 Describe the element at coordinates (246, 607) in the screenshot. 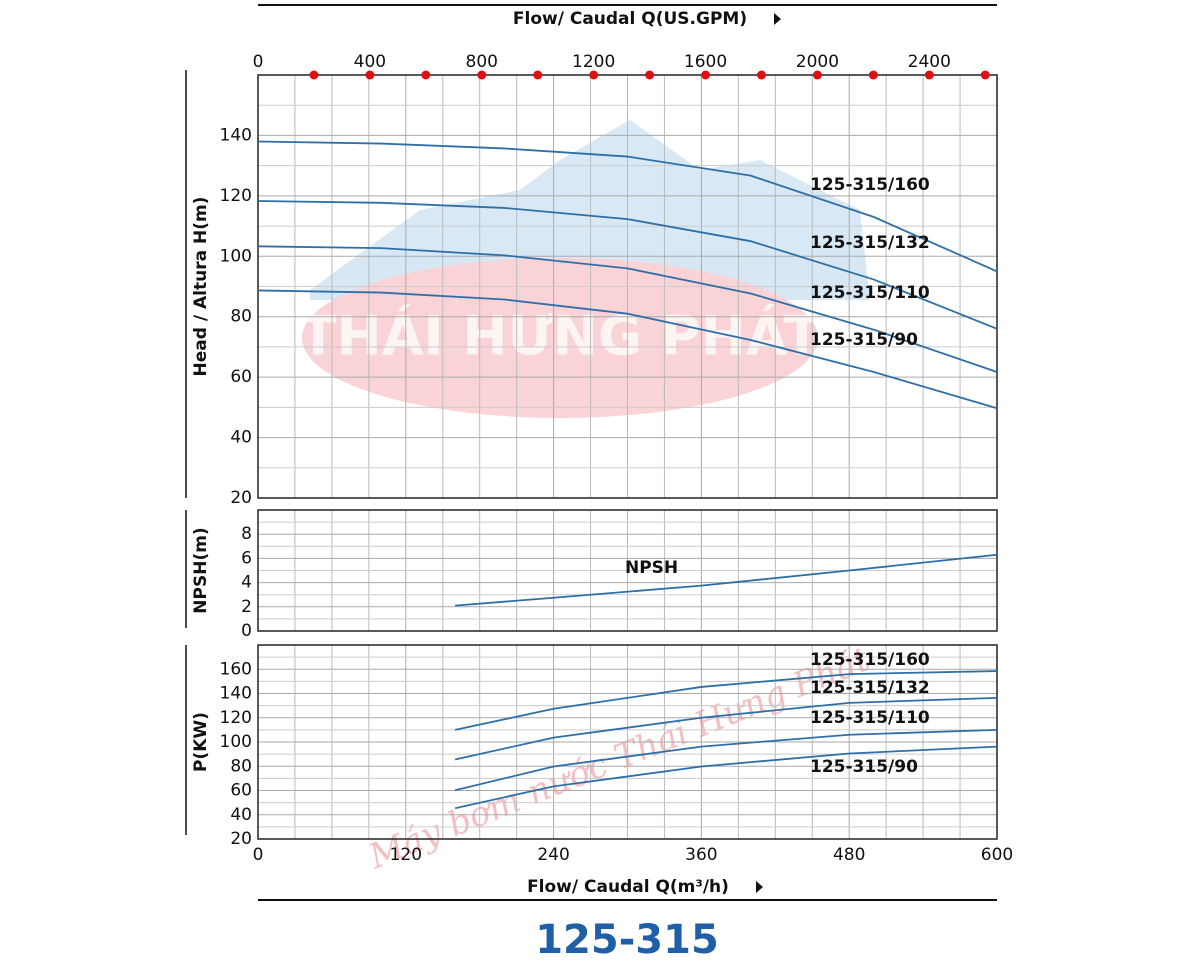

I see `y-tick-label: 2` at that location.